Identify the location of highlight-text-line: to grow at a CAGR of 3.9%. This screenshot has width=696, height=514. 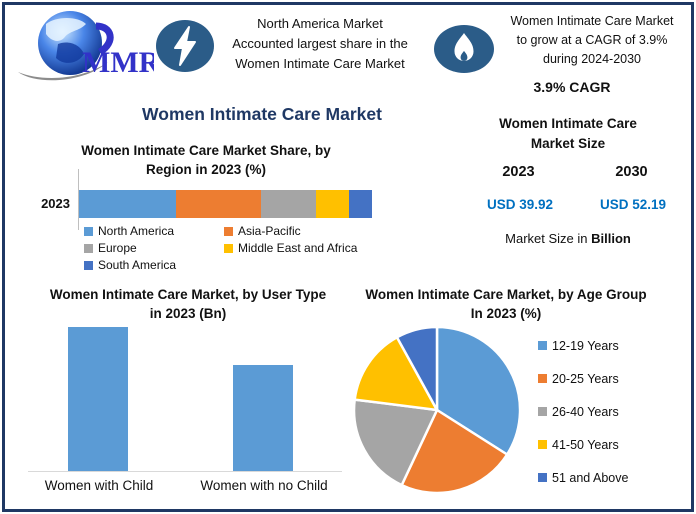
(592, 40).